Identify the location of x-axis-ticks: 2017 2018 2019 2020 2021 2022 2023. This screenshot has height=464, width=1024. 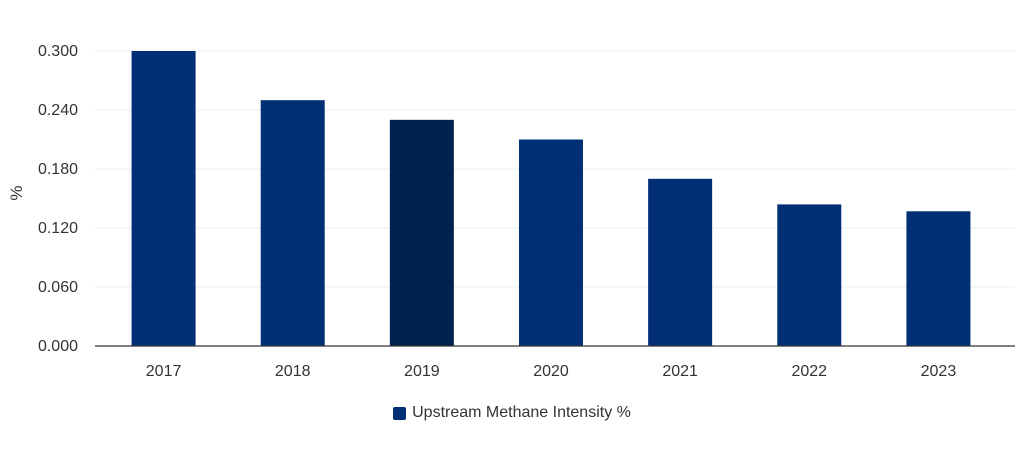
(551, 371).